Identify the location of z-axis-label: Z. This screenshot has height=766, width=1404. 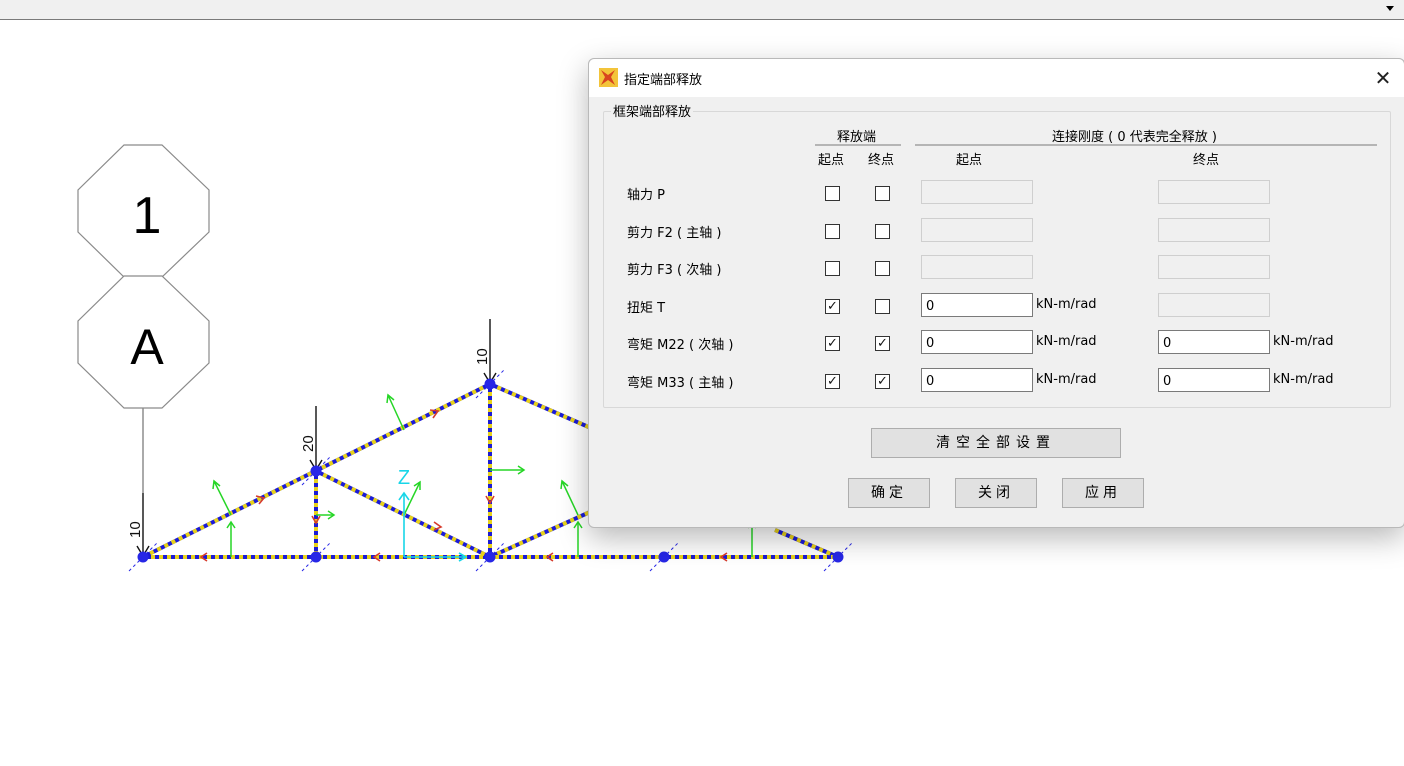
(404, 478).